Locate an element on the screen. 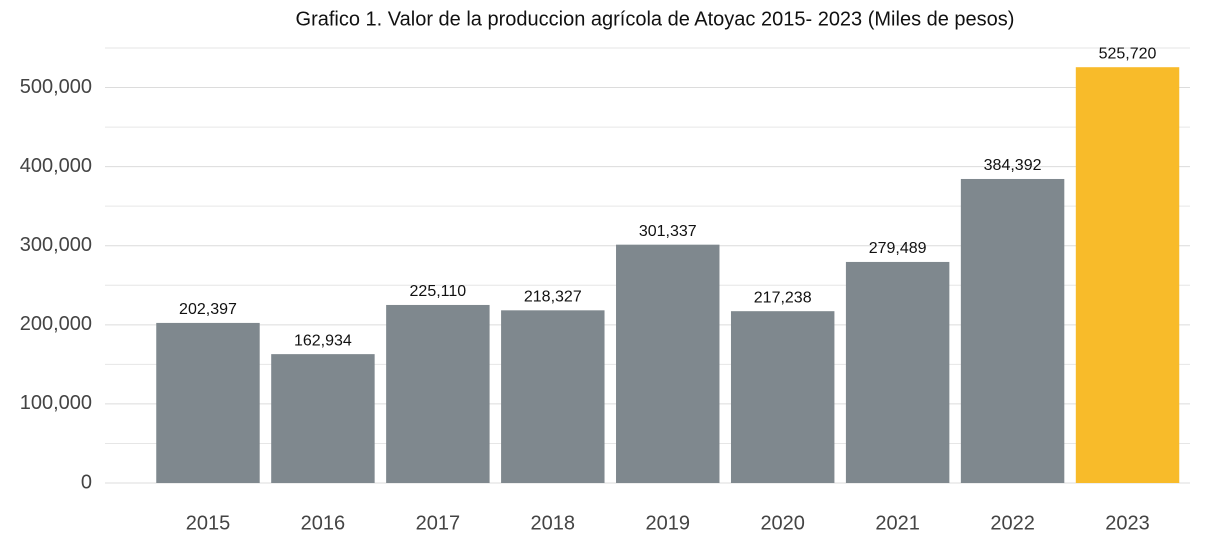 This screenshot has width=1225, height=538. x-tick-label: 2017 is located at coordinates (438, 523).